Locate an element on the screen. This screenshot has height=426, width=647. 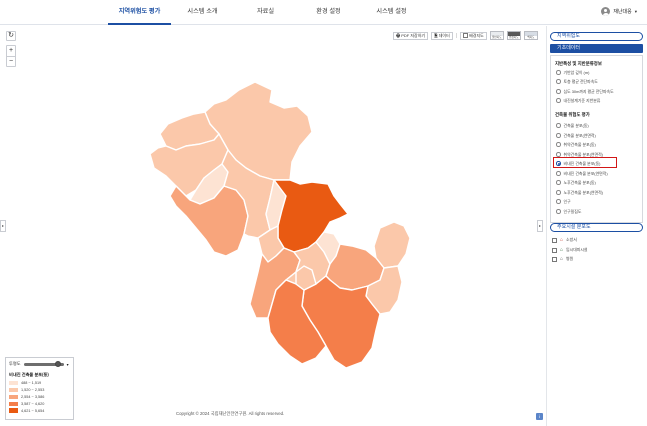
layer-option: 취약건축물 분포(연면적) is located at coordinates (579, 154).